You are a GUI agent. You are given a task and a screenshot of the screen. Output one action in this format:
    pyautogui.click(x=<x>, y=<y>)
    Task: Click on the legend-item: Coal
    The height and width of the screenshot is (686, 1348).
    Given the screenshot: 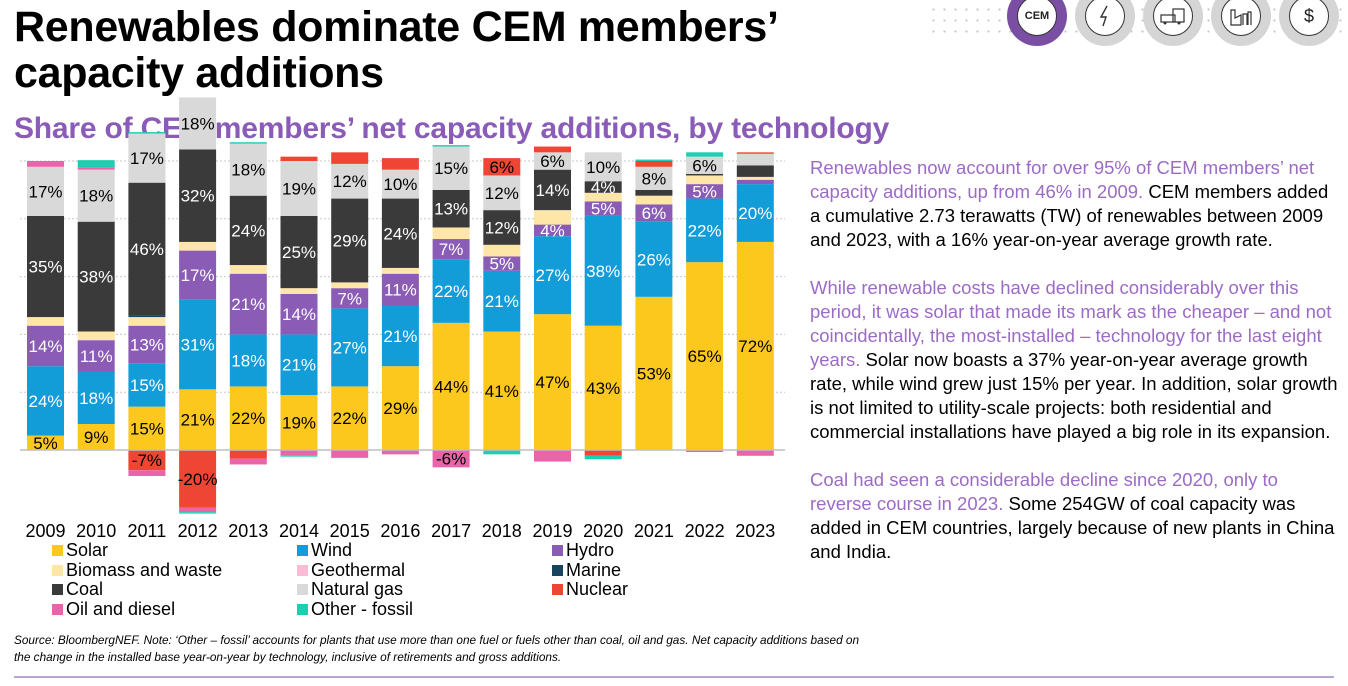 What is the action you would take?
    pyautogui.click(x=77, y=589)
    